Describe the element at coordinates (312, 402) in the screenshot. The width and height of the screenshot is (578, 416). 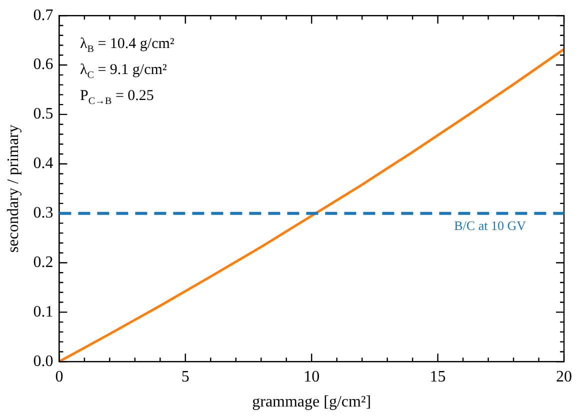
I see `x-axis-title: grammage [g/cm²]` at that location.